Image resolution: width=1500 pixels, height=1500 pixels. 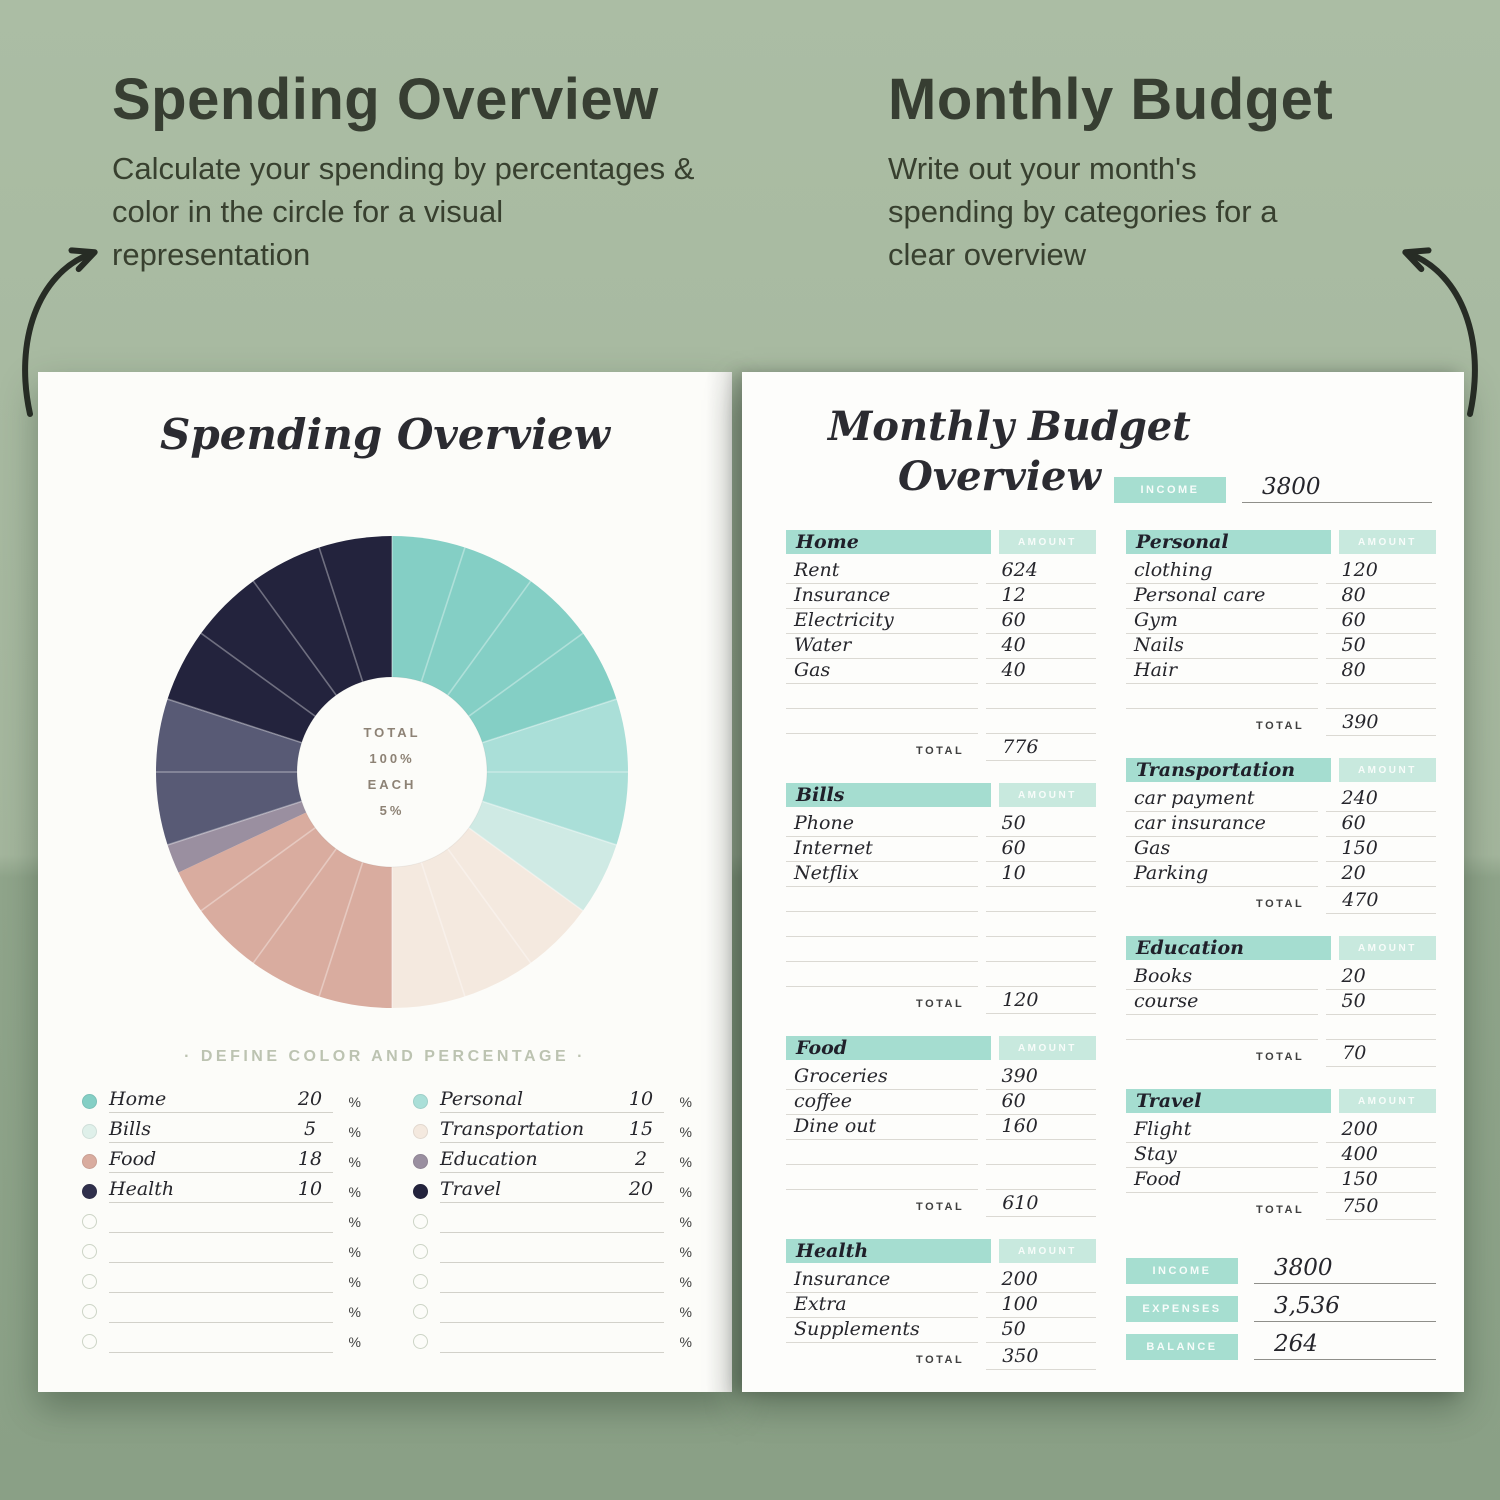 What do you see at coordinates (198, 1100) in the screenshot?
I see `legend-label: Home` at bounding box center [198, 1100].